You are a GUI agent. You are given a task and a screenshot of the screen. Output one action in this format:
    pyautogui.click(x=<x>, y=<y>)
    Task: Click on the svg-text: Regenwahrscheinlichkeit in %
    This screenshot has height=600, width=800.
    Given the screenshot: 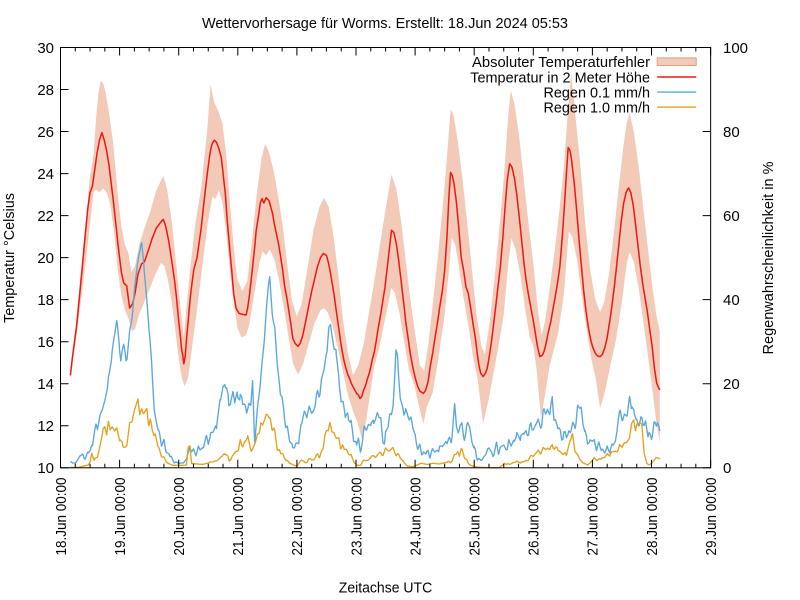 What is the action you would take?
    pyautogui.click(x=768, y=258)
    